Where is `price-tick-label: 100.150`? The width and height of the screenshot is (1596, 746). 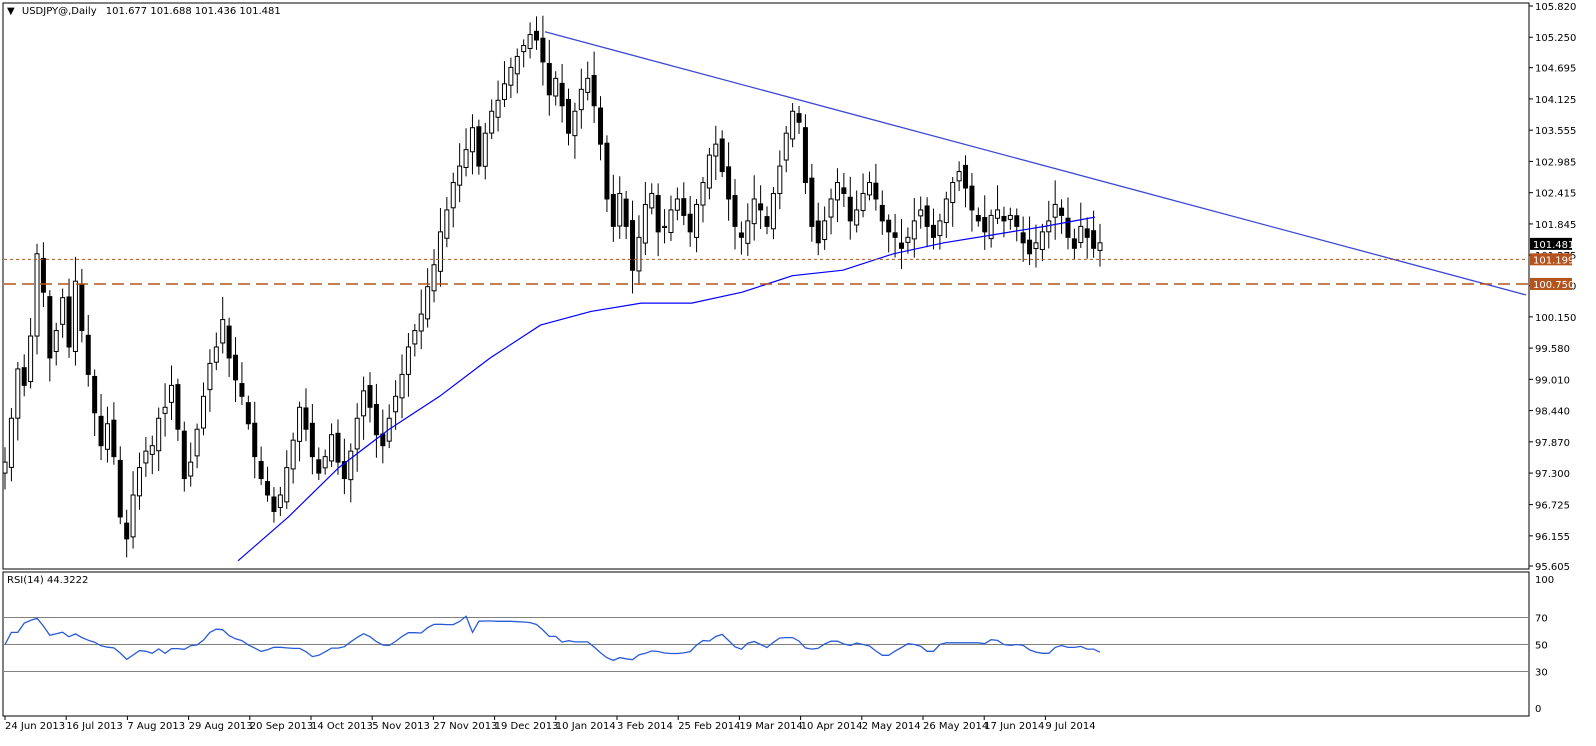
price-tick-label: 100.150 is located at coordinates (1555, 318).